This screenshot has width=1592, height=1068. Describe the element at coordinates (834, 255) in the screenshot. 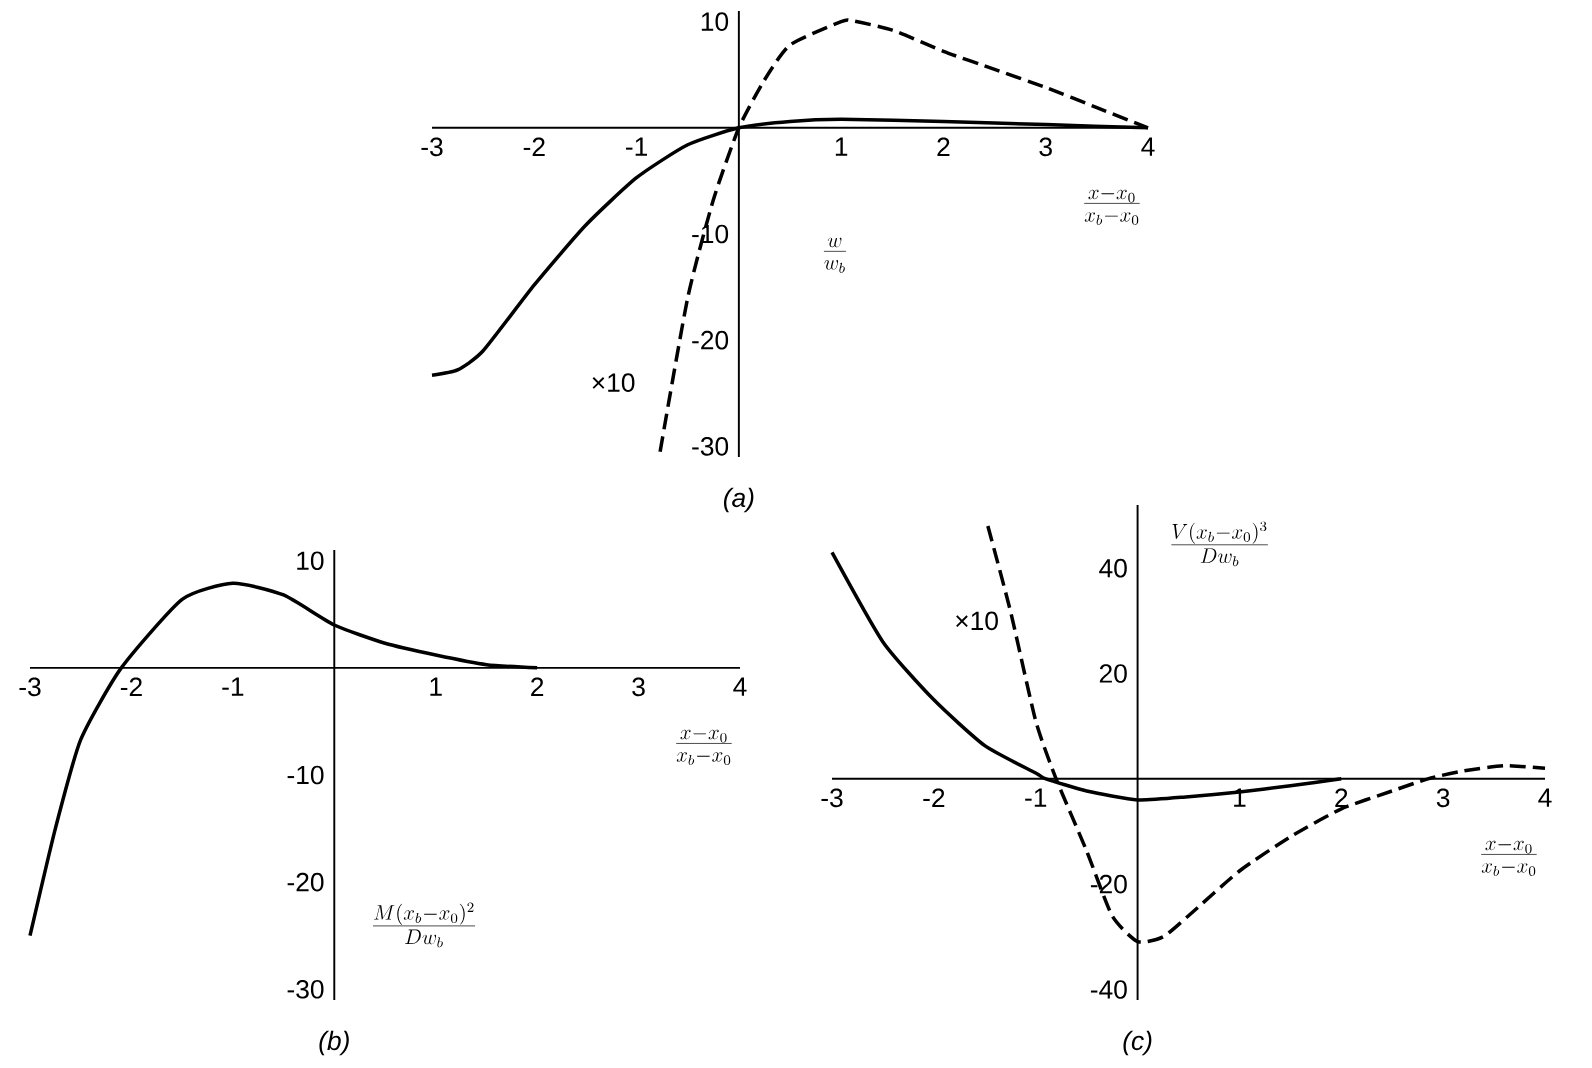

I see `y-axis-title: $\frac{w}{w_b}$` at that location.